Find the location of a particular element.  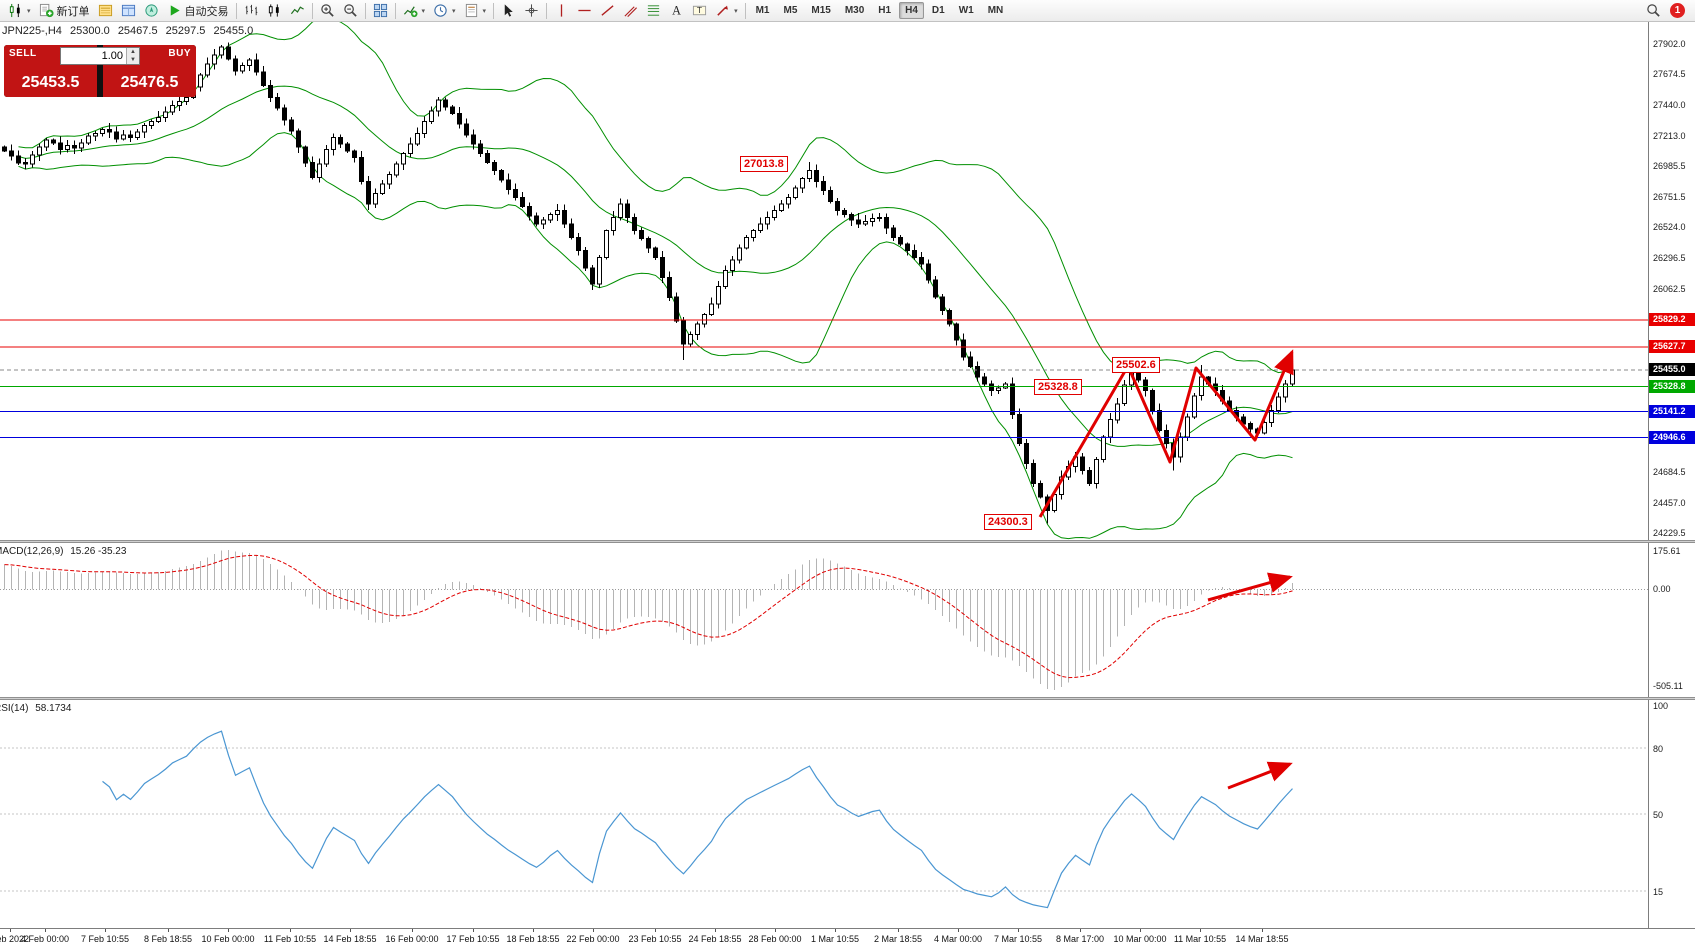

new-order-button: 新订单 is located at coordinates (64, 10).